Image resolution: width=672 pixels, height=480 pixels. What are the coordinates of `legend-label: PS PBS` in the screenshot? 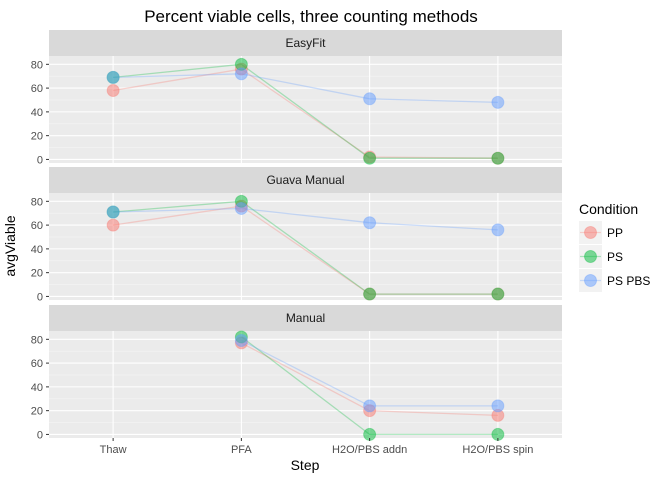 It's located at (628, 281).